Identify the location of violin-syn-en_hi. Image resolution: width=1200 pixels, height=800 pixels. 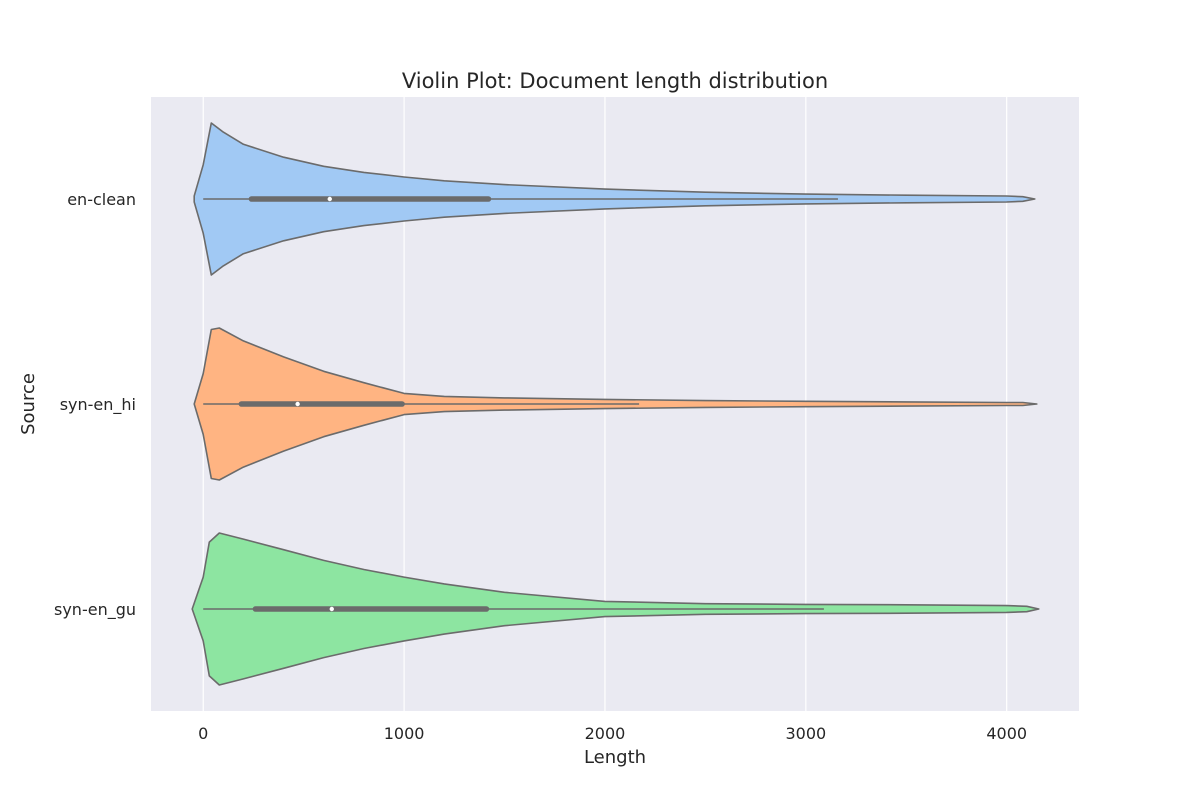
(615, 404).